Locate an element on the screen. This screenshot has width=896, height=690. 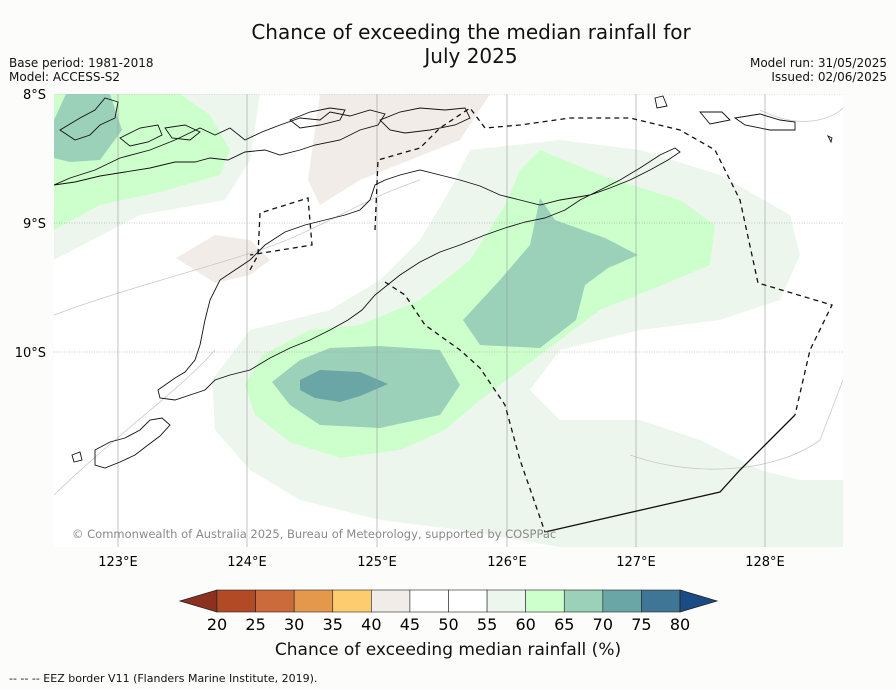
colorbar-over-arrow is located at coordinates (699, 601).